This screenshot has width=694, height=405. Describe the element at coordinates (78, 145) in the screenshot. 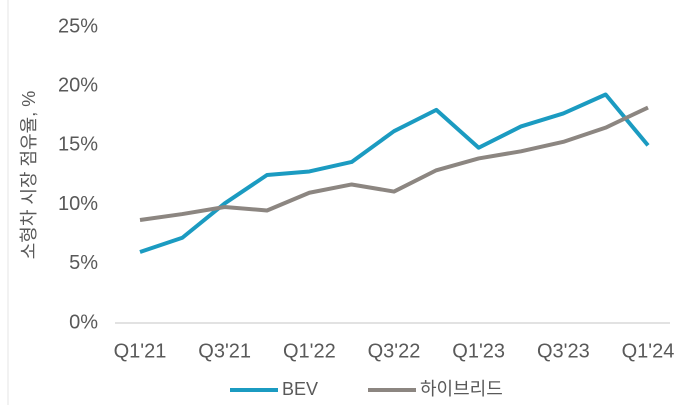

I see `y-tick-label: 15%` at that location.